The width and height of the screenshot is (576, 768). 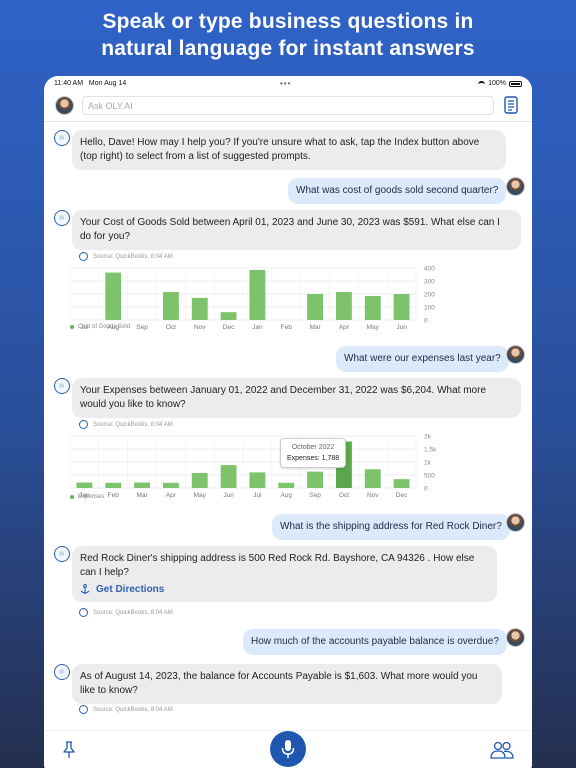 I want to click on bottom-bar, so click(x=288, y=749).